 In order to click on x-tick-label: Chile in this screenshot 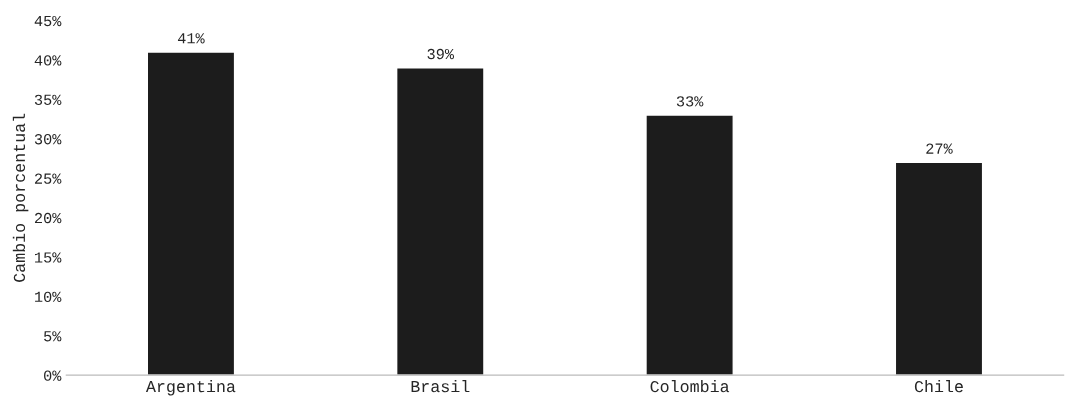, I will do `click(938, 386)`.